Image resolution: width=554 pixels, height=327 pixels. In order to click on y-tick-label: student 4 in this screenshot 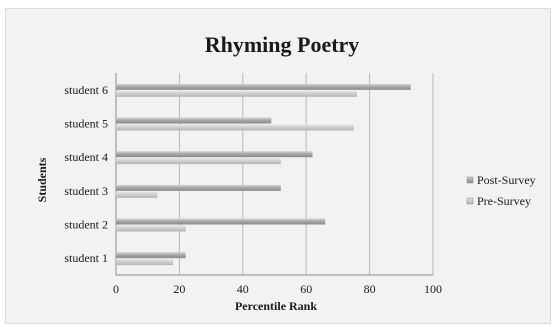, I will do `click(86, 157)`.